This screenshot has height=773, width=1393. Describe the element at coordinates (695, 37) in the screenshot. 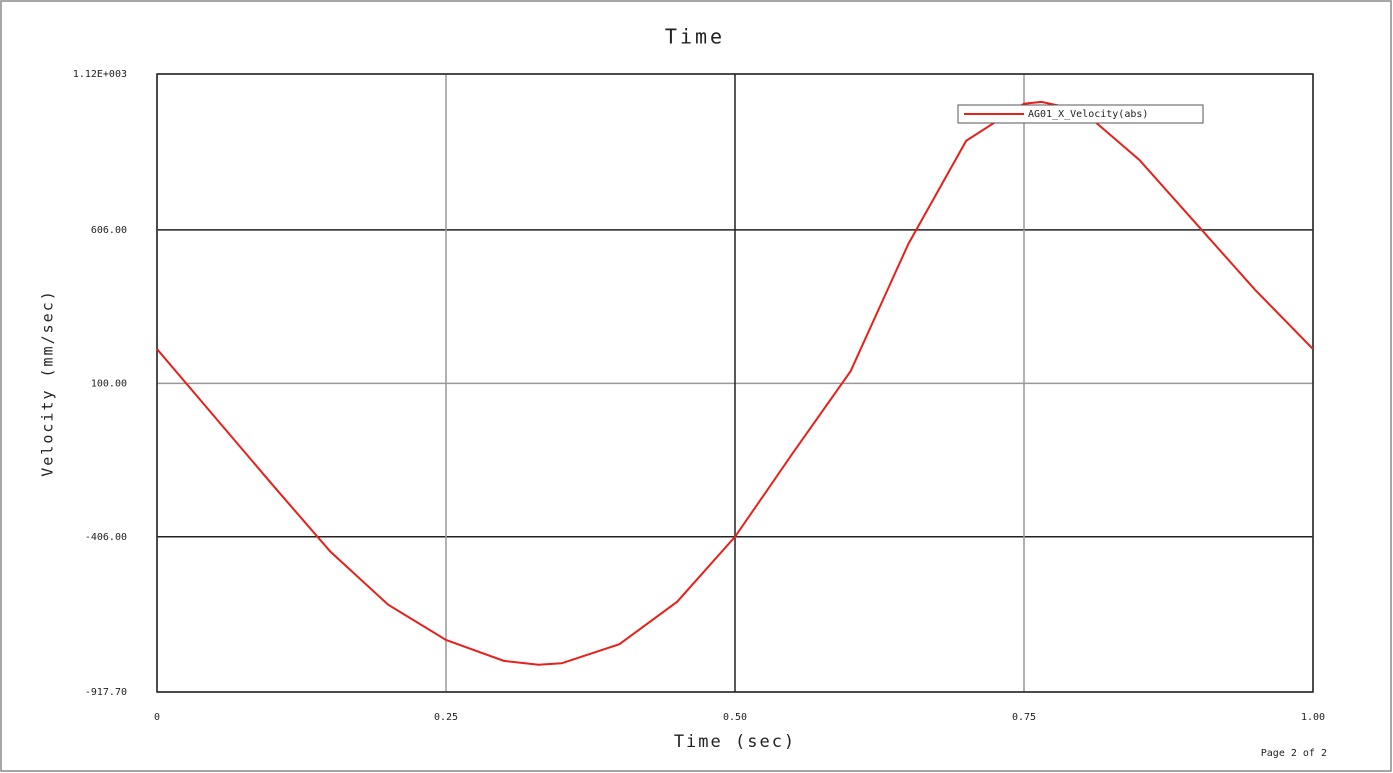

I see `chart-title: Time` at that location.